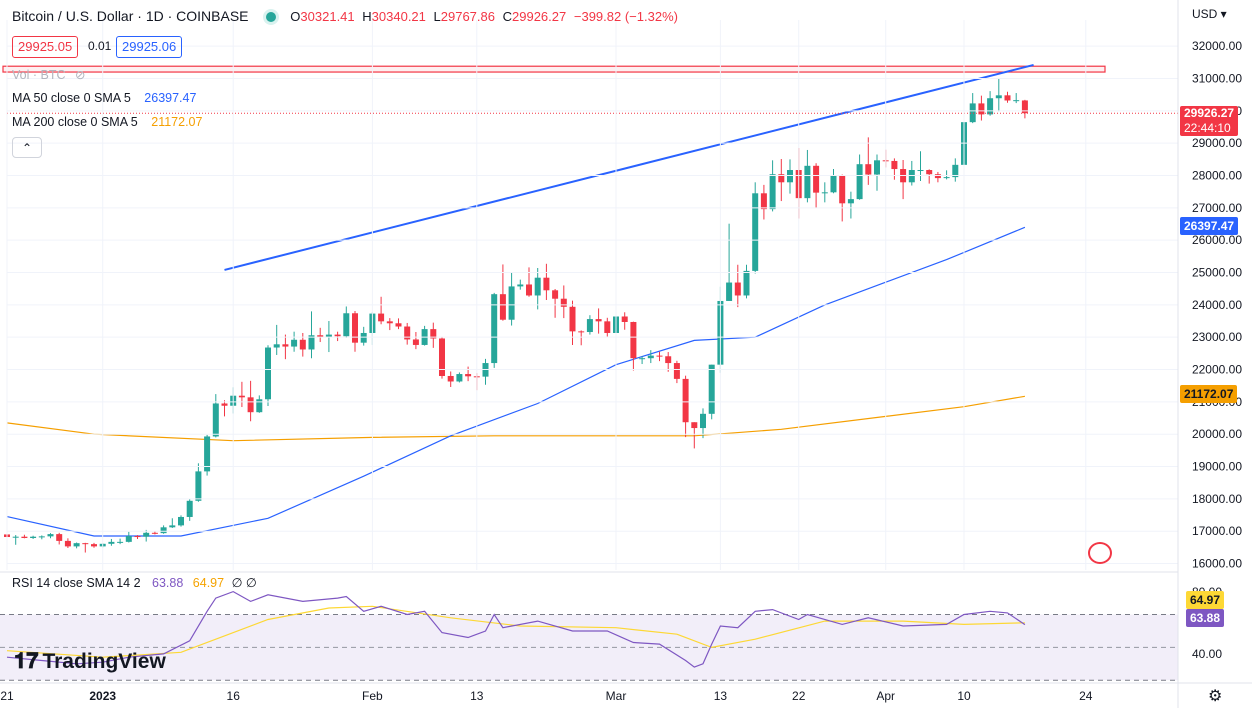 The height and width of the screenshot is (708, 1252). What do you see at coordinates (1205, 618) in the screenshot?
I see `rsi-value-tag: 63.88` at bounding box center [1205, 618].